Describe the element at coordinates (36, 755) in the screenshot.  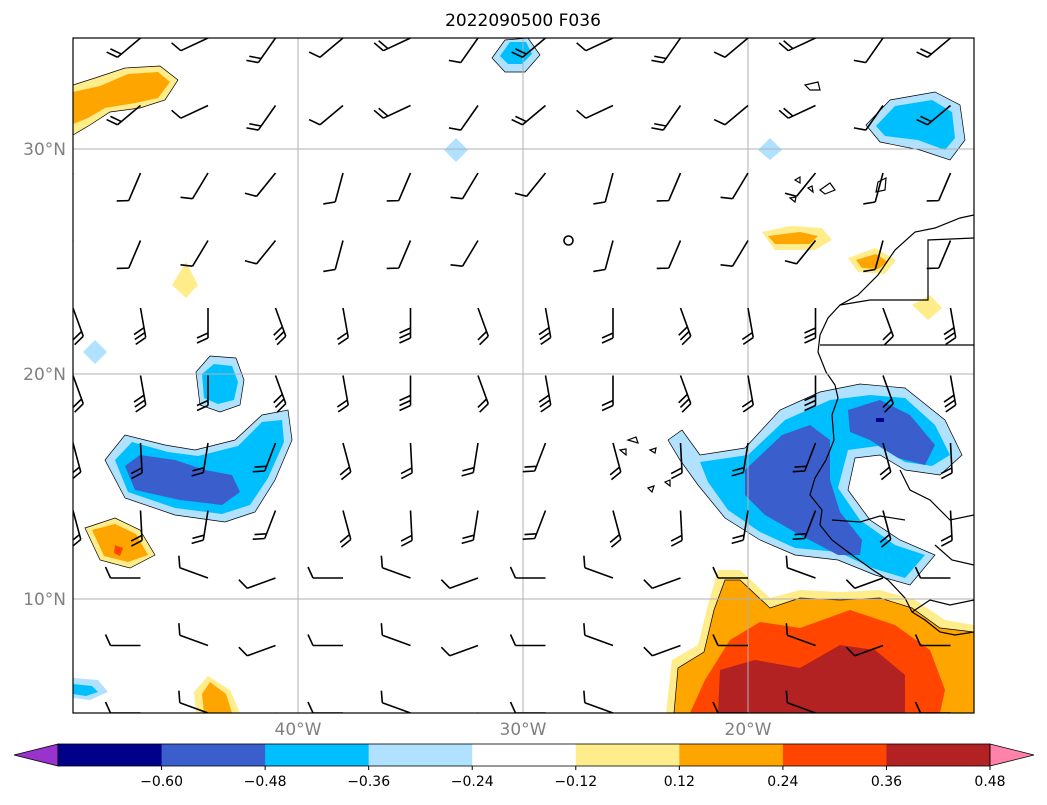
I see `colorbar-extend-low` at that location.